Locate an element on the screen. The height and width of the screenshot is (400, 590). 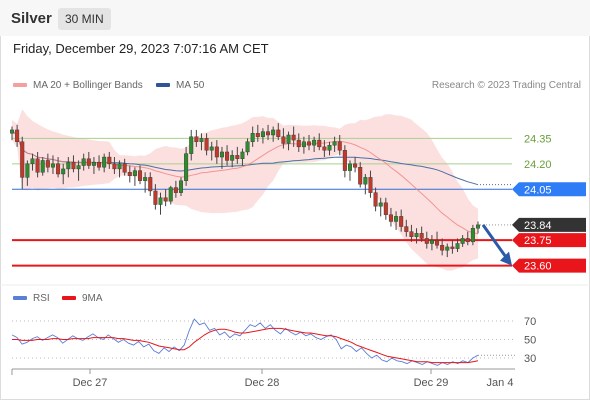
instrument-title: Silver is located at coordinates (31, 18).